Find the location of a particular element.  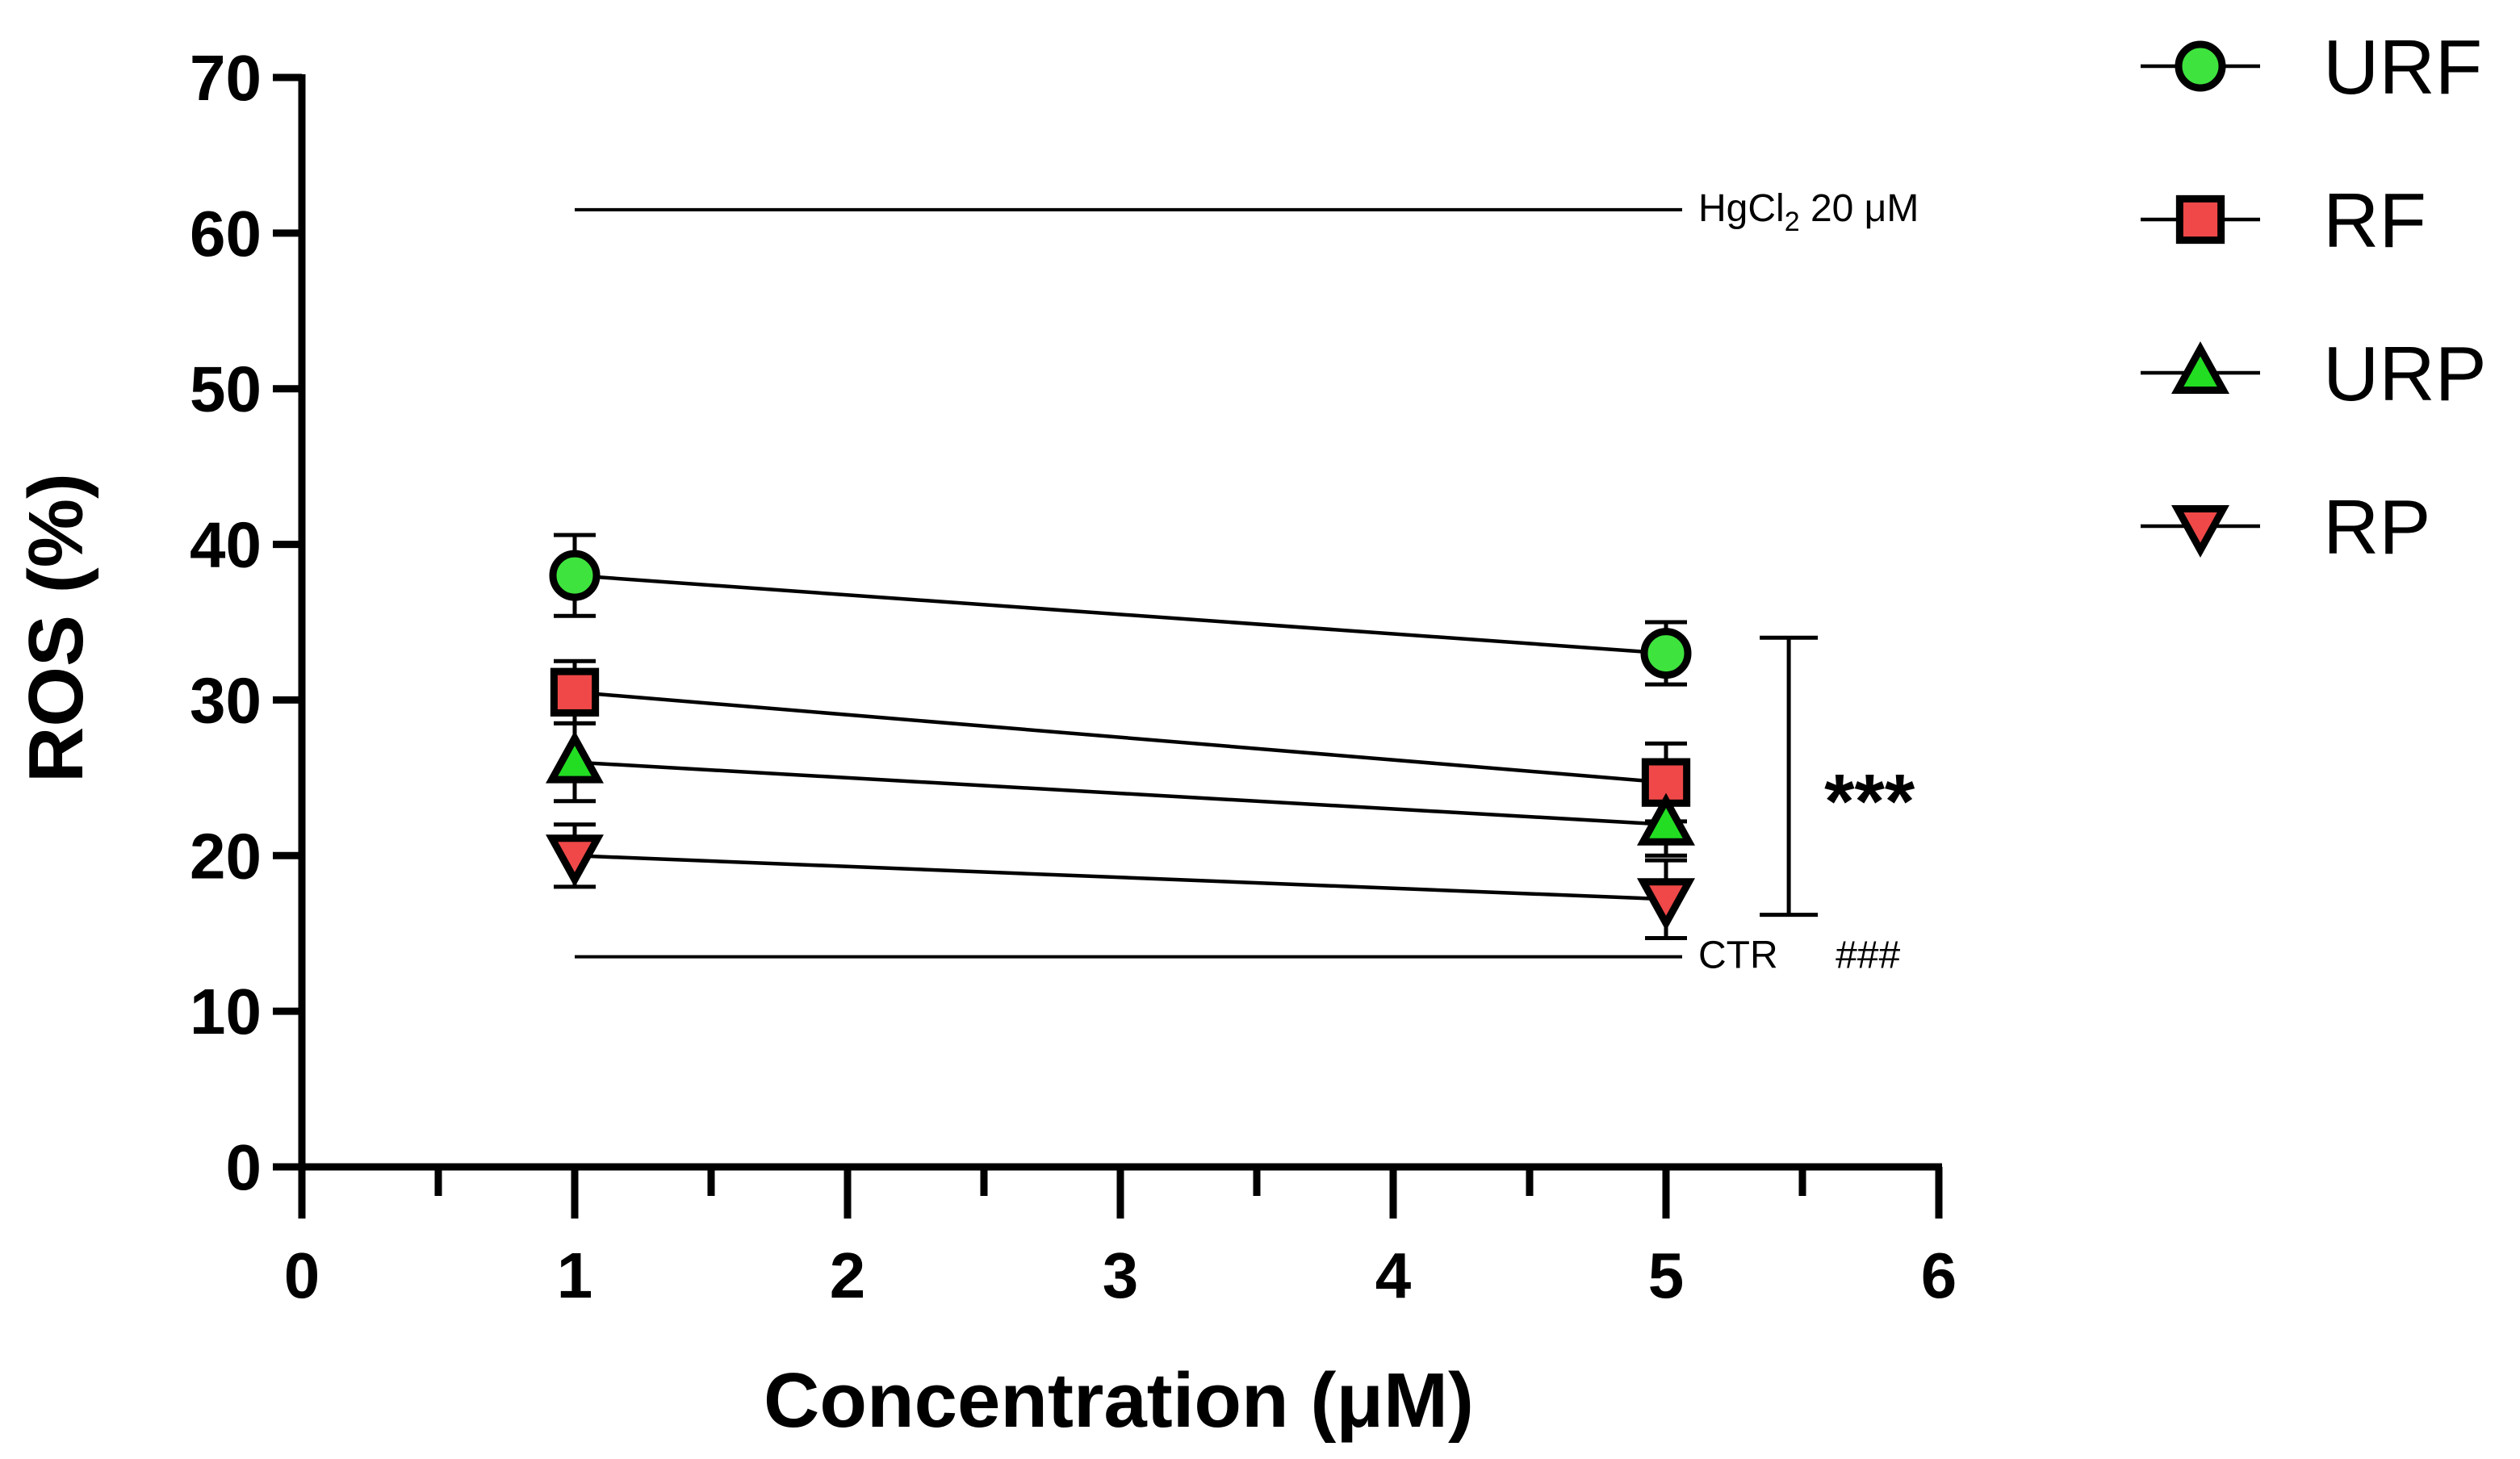

legend-label-urf: URF is located at coordinates (2402, 67).